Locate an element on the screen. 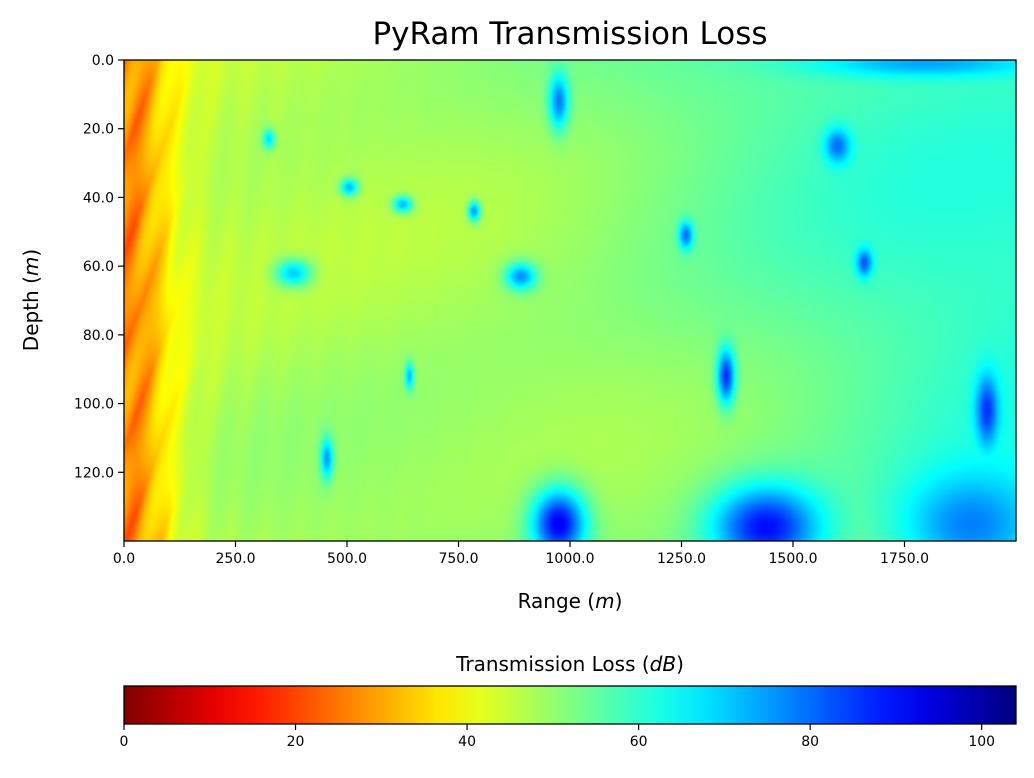 The height and width of the screenshot is (778, 1034). colorbar-tick-label: 40 is located at coordinates (467, 742).